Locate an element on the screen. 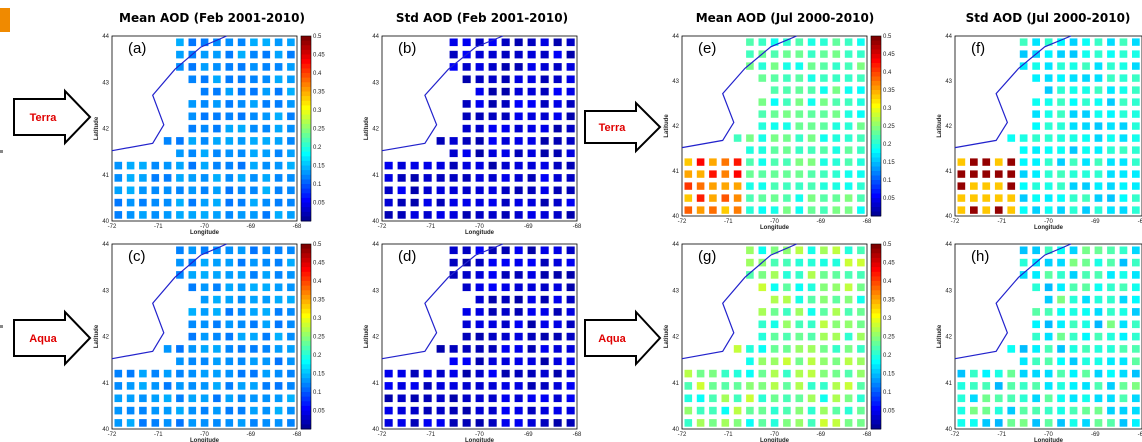 The image size is (1142, 442). y-tick-label: 42 is located at coordinates (675, 338).